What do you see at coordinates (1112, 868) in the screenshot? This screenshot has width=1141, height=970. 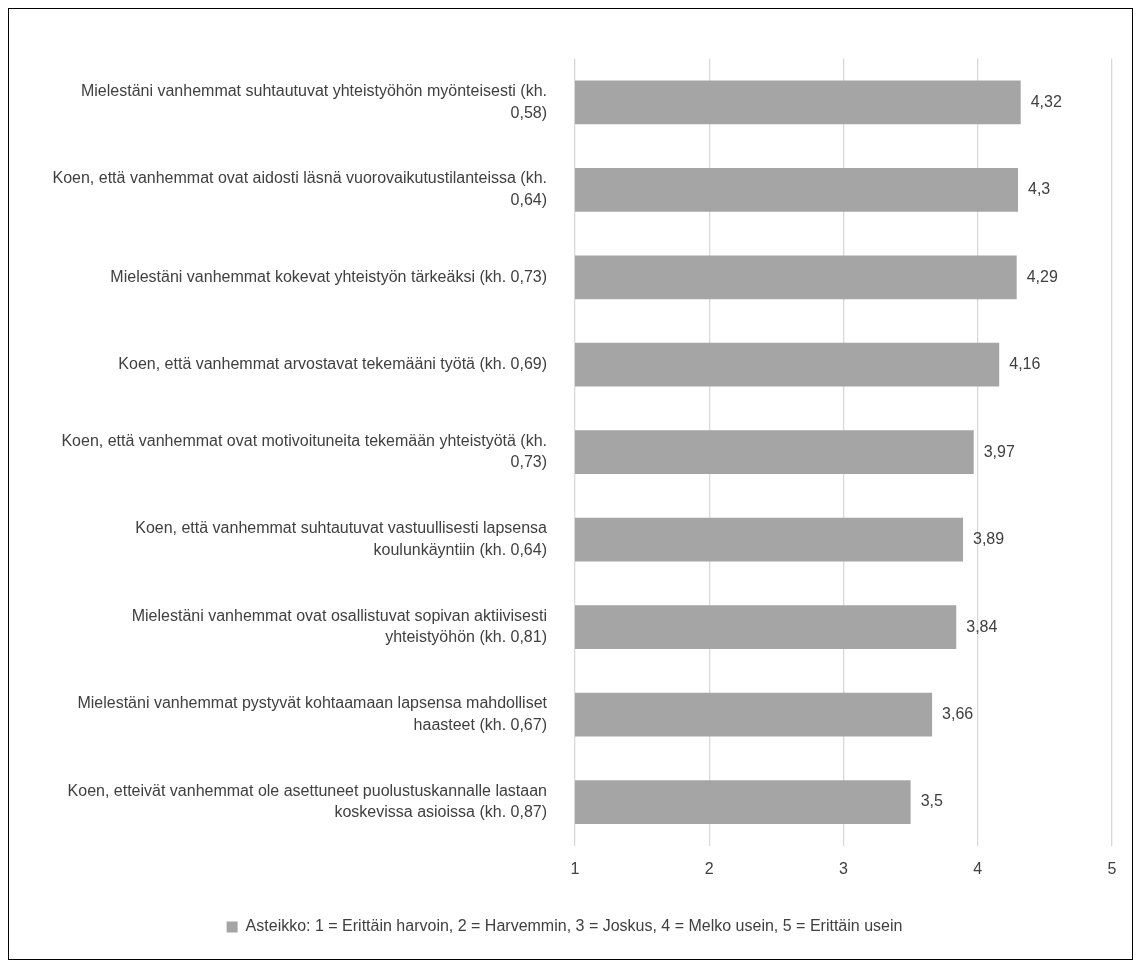 I see `x-tick-label: 5` at bounding box center [1112, 868].